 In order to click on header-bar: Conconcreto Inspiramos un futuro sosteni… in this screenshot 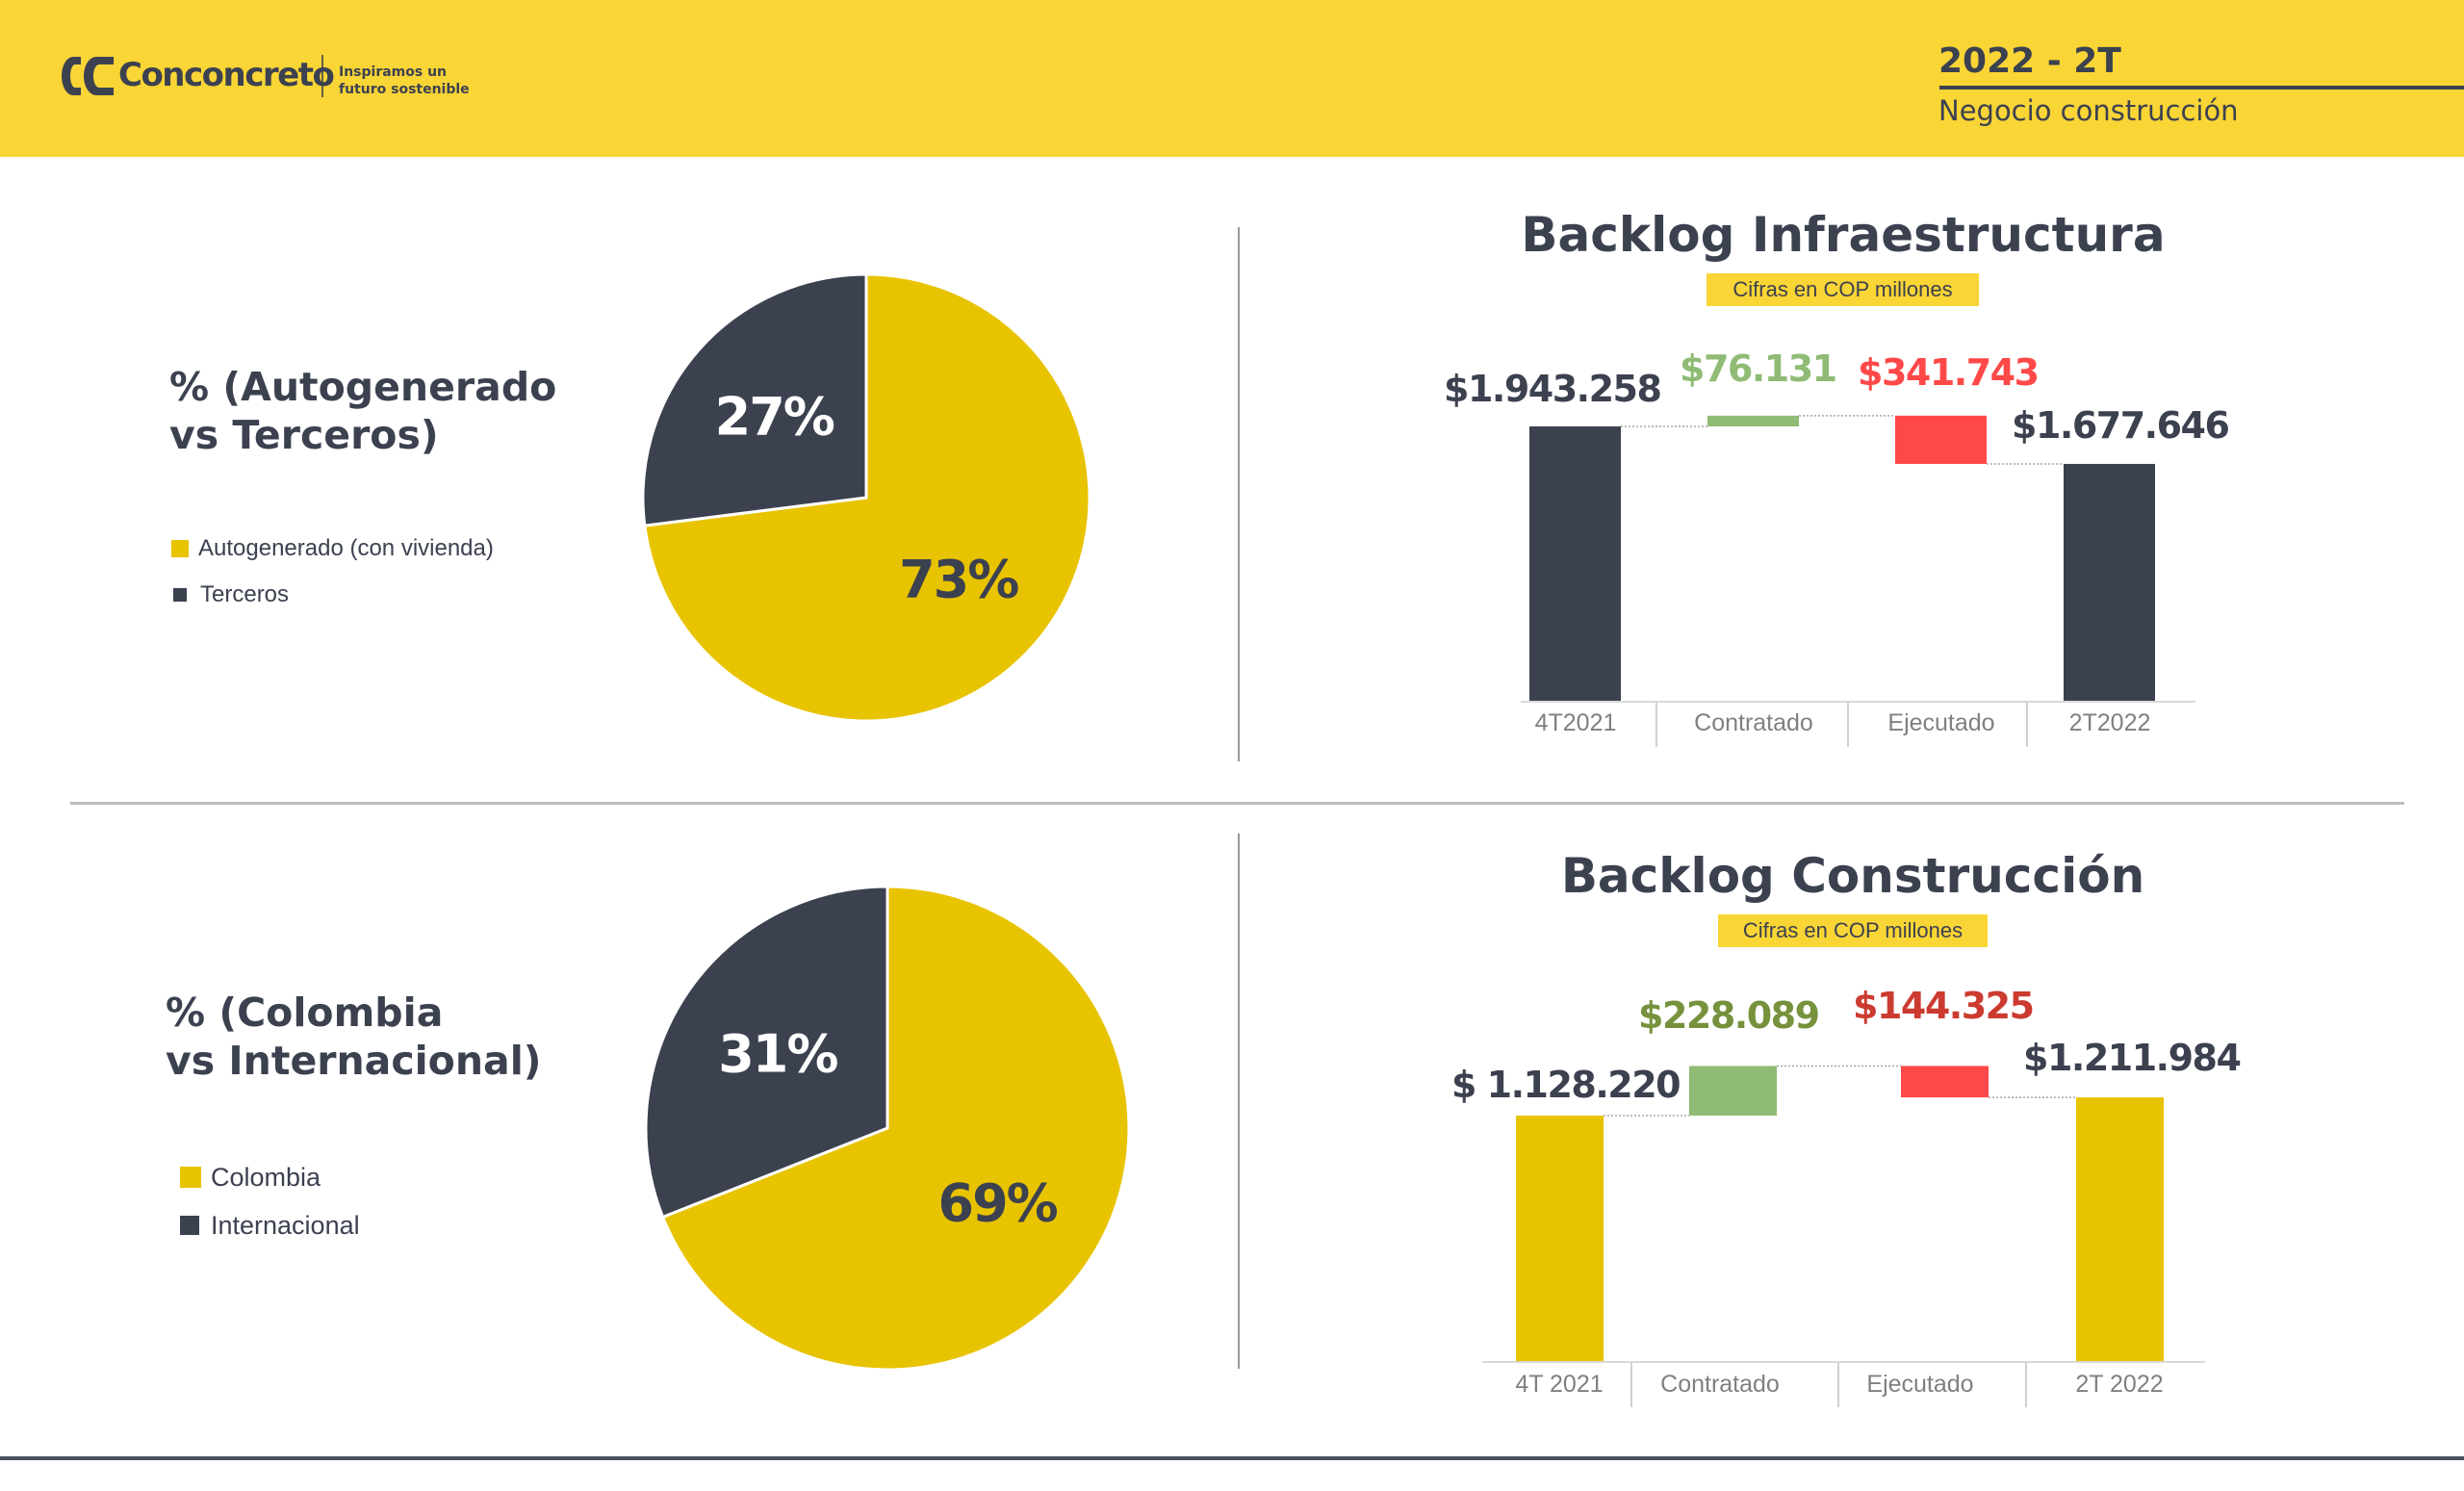, I will do `click(1232, 78)`.